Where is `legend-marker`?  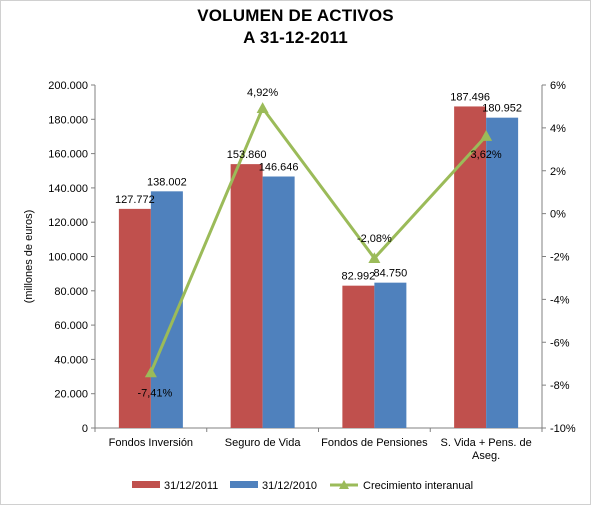
legend-marker is located at coordinates (344, 484).